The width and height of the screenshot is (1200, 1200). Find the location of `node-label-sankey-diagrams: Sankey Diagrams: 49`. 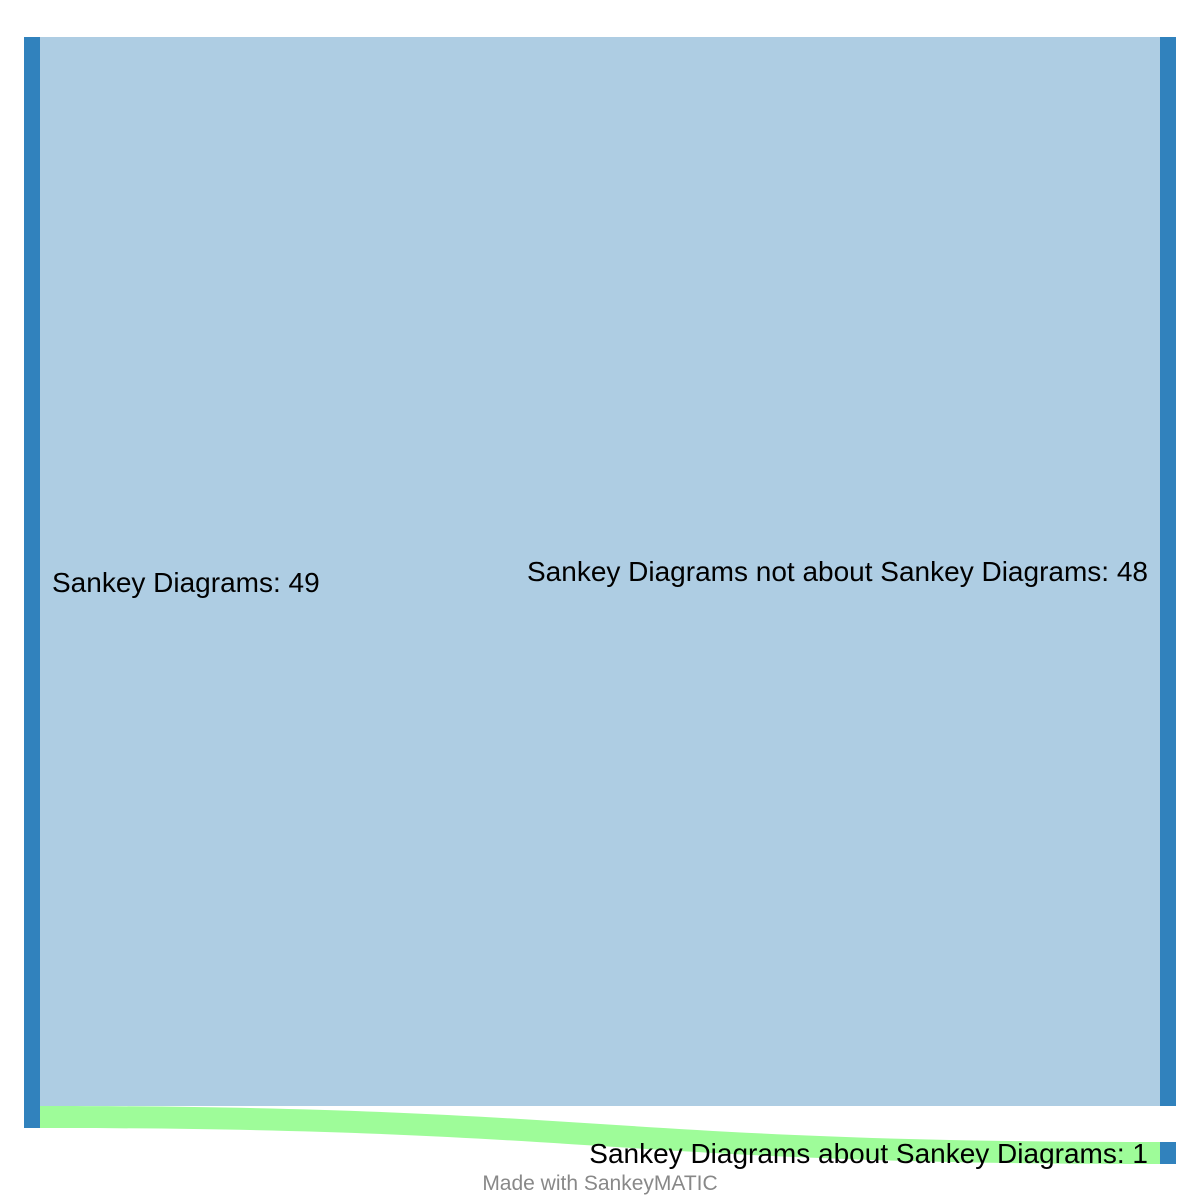

node-label-sankey-diagrams: Sankey Diagrams: 49 is located at coordinates (186, 582).